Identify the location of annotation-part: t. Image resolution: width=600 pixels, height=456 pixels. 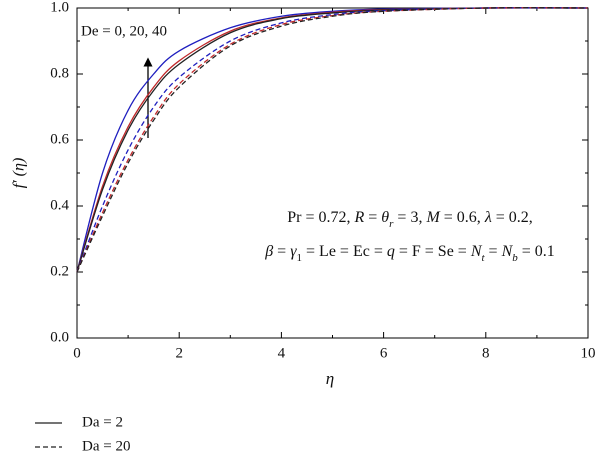
(483, 258).